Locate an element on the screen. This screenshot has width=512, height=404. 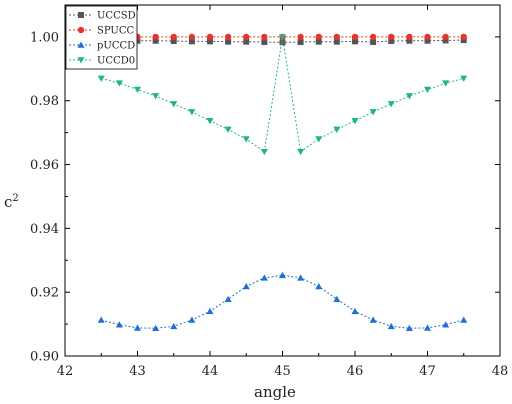
legend-box is located at coordinates (101, 37).